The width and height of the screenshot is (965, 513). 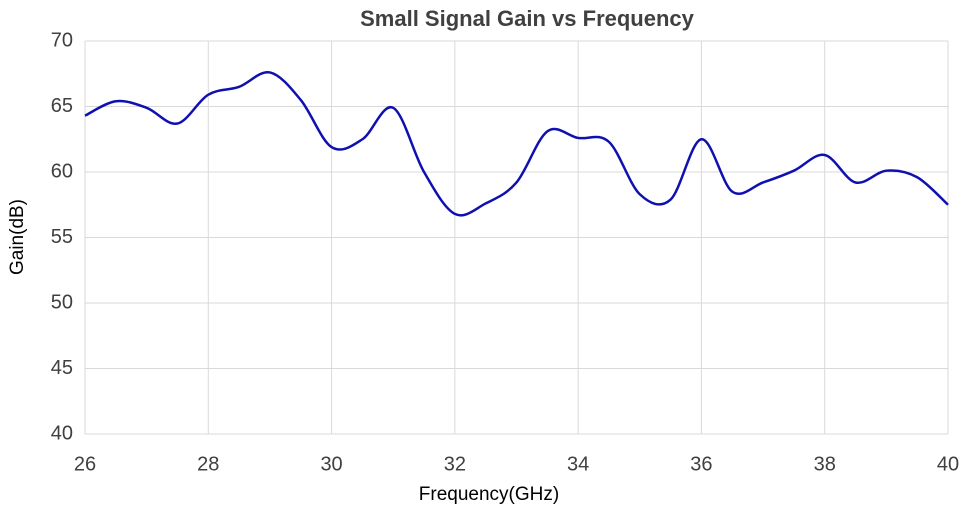 I want to click on x-tick-label: 30, so click(x=331, y=464).